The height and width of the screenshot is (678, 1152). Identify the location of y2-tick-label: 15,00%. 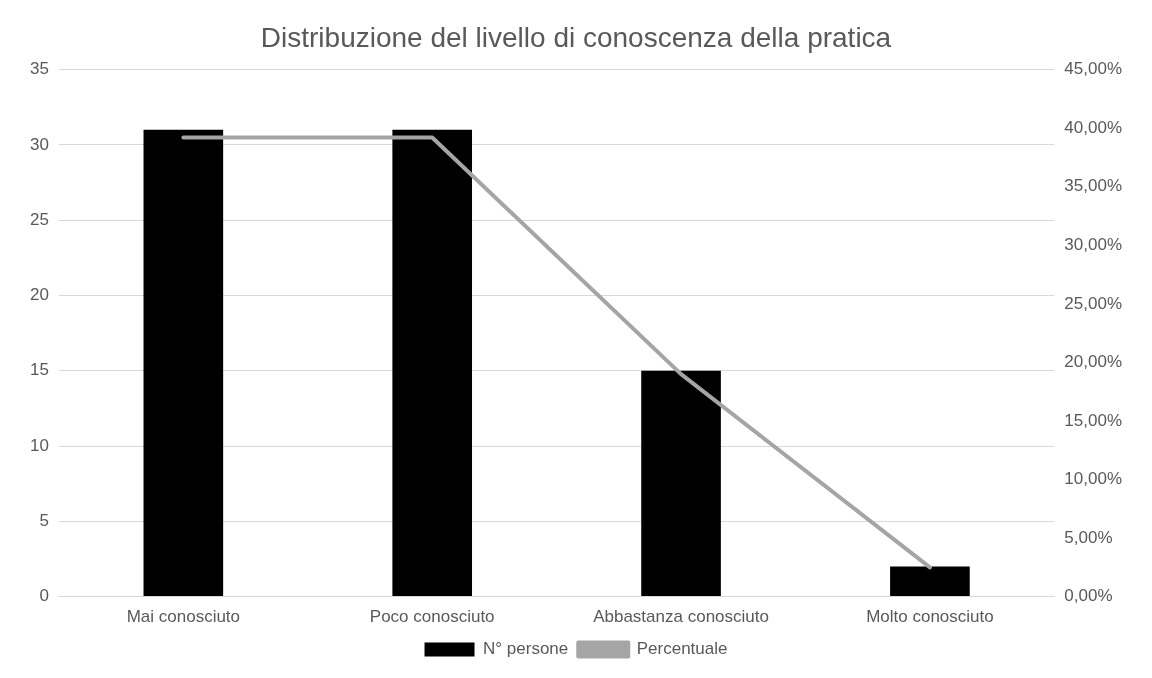
(1093, 420).